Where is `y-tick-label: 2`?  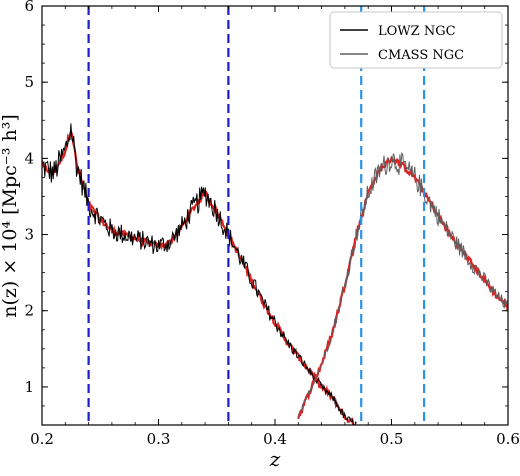
y-tick-label: 2 is located at coordinates (29, 311).